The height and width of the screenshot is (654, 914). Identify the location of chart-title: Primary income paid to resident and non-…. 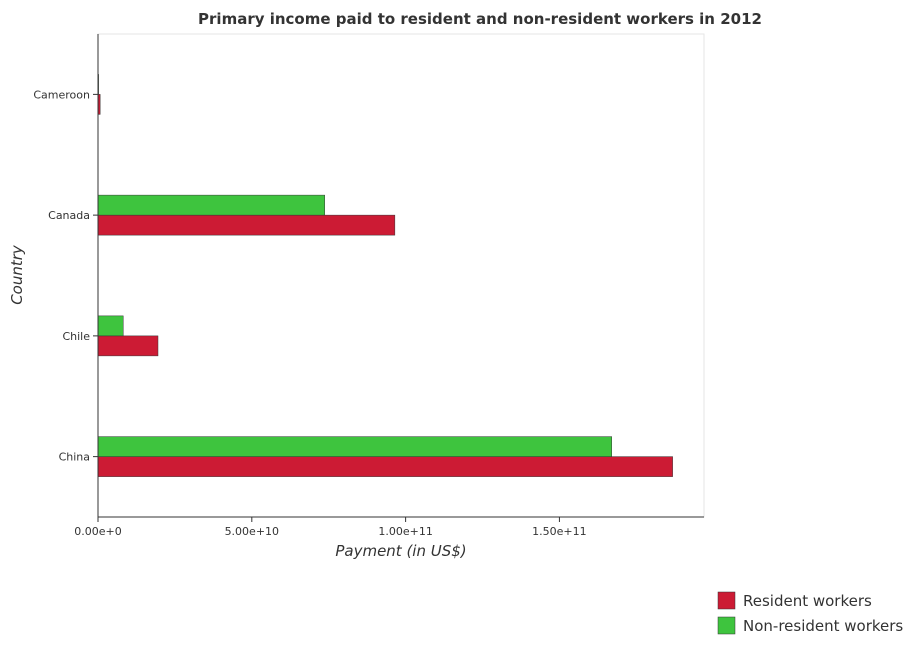
(480, 19).